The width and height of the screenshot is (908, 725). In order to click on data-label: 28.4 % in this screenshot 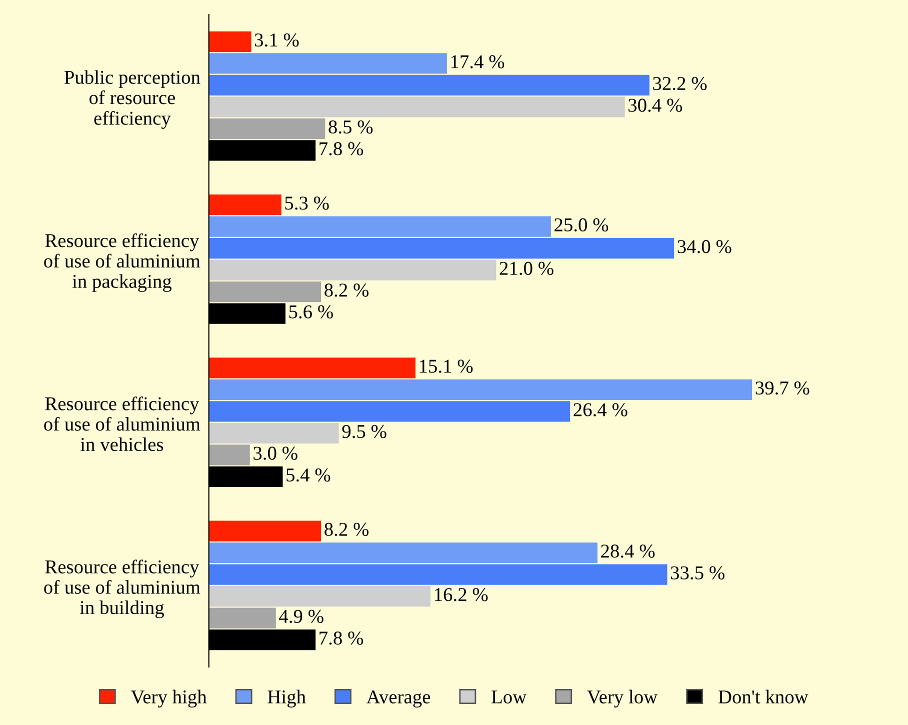, I will do `click(628, 551)`.